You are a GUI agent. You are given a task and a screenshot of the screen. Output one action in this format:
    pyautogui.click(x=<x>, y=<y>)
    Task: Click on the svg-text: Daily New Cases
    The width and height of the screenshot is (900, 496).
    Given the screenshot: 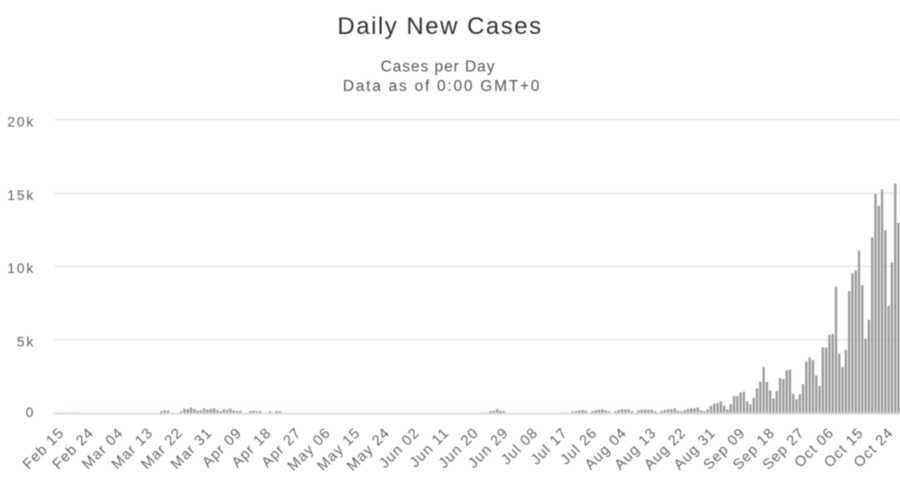 What is the action you would take?
    pyautogui.click(x=439, y=26)
    